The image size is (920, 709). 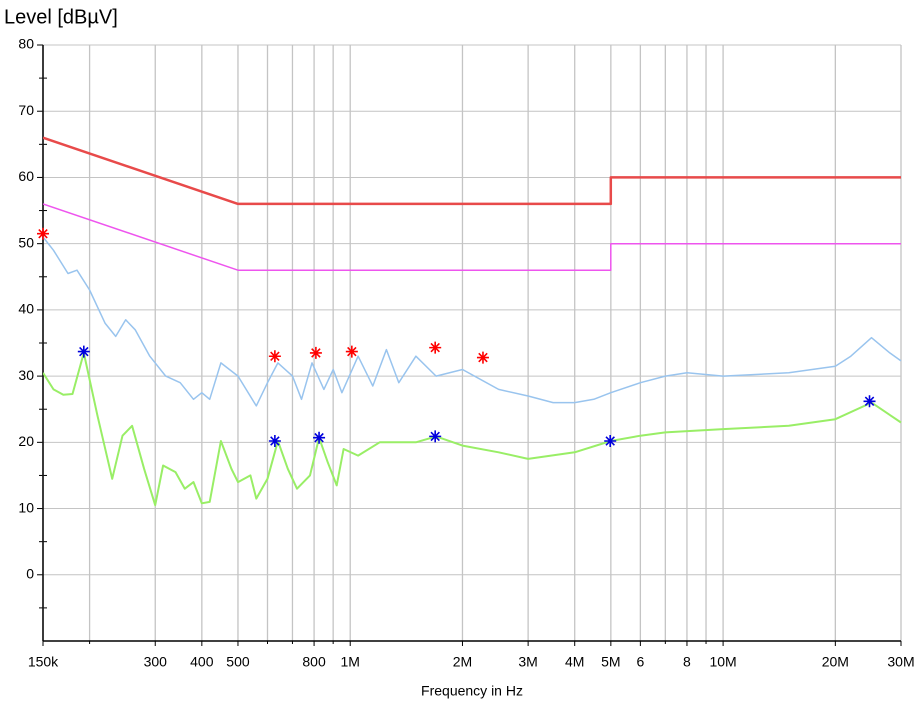 I want to click on y-tick-label: 60, so click(x=26, y=176).